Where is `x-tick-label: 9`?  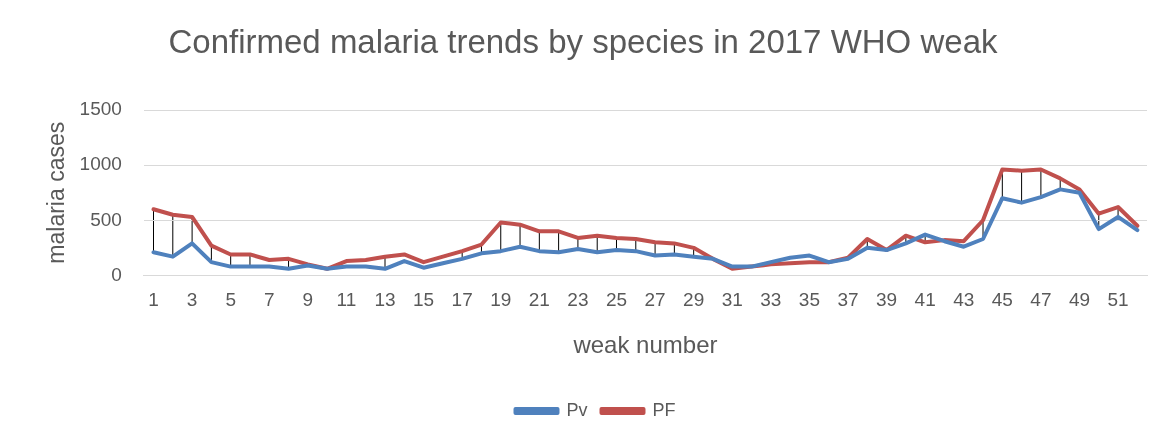
x-tick-label: 9 is located at coordinates (308, 300).